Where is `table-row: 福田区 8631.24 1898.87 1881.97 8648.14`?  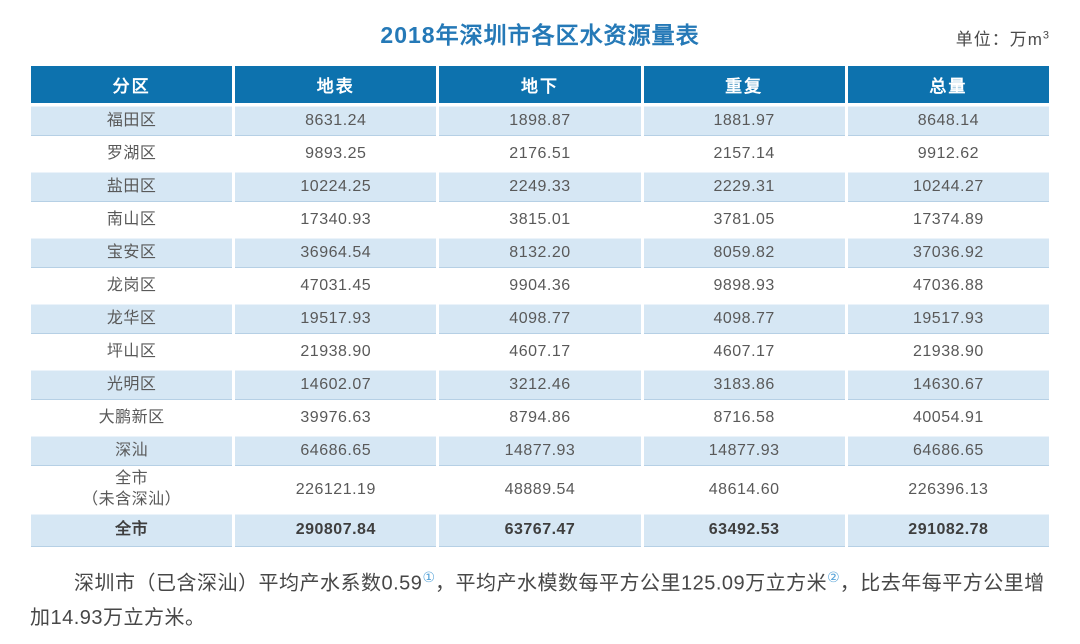
table-row: 福田区 8631.24 1898.87 1881.97 8648.14 is located at coordinates (540, 121).